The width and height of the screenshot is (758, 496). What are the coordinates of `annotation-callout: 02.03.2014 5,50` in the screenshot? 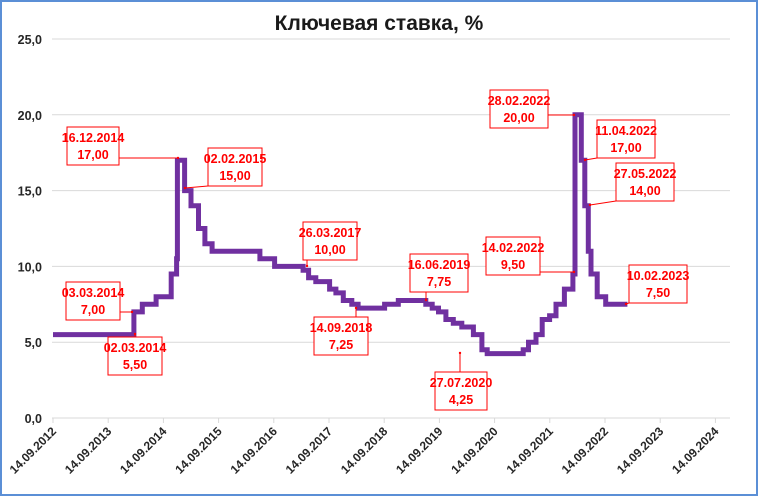 It's located at (135, 354).